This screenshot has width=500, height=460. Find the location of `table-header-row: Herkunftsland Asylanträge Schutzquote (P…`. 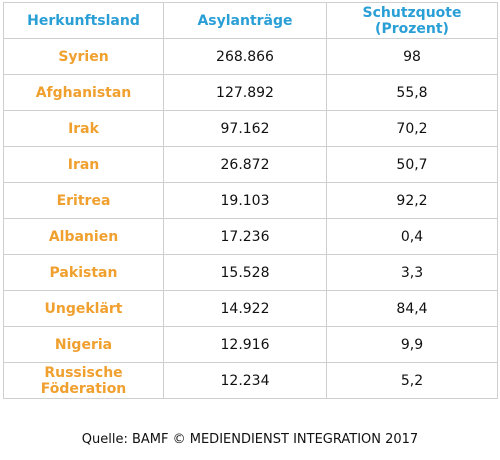

table-header-row: Herkunftsland Asylanträge Schutzquote (P… is located at coordinates (250, 20).